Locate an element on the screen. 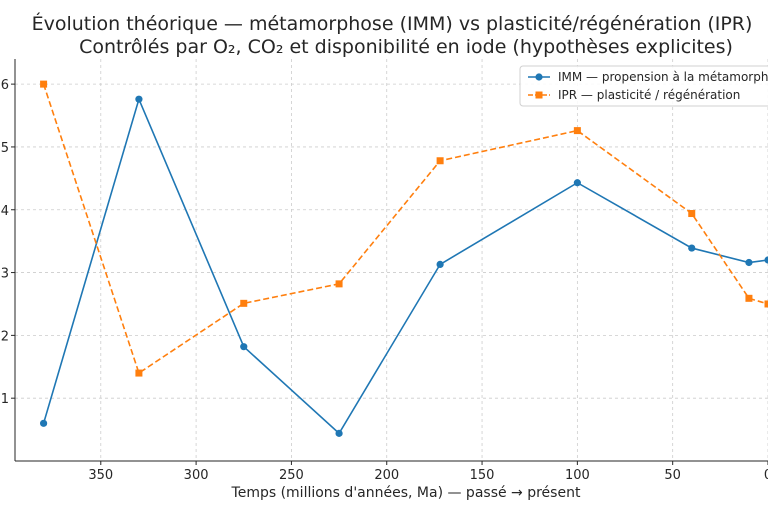  legend-frame is located at coordinates (643, 86).